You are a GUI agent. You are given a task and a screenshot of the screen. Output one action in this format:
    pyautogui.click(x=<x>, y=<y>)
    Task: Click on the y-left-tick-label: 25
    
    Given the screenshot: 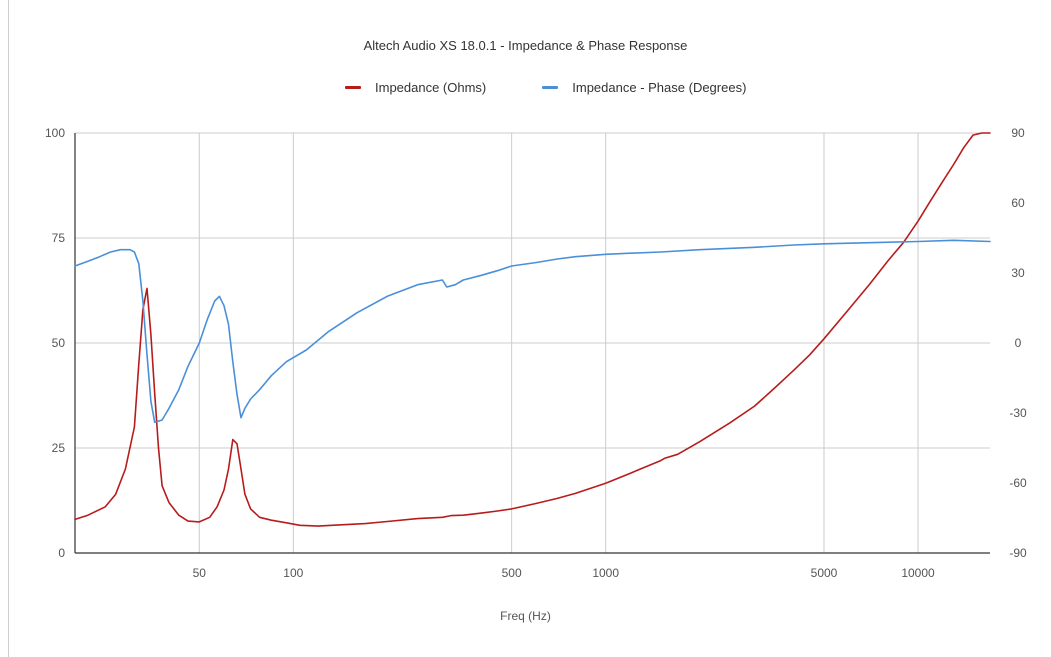 What is the action you would take?
    pyautogui.click(x=59, y=448)
    